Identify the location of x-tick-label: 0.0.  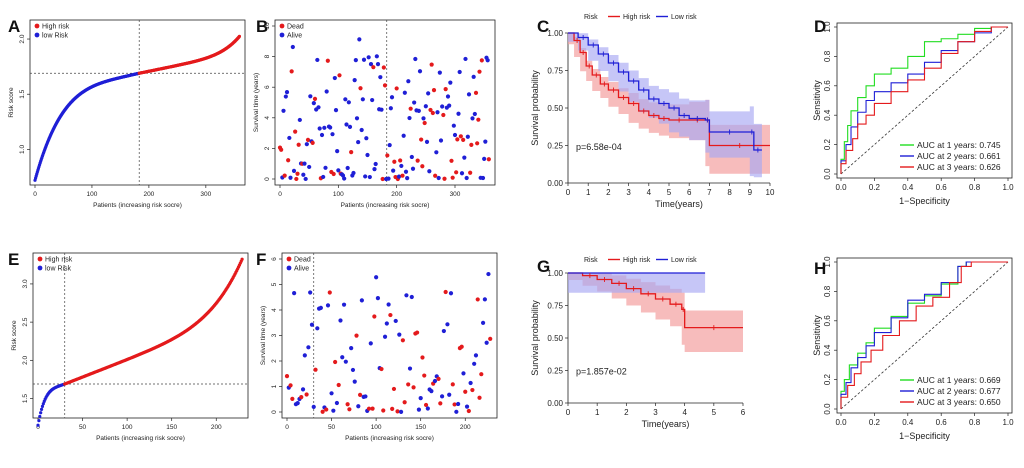
(841, 187).